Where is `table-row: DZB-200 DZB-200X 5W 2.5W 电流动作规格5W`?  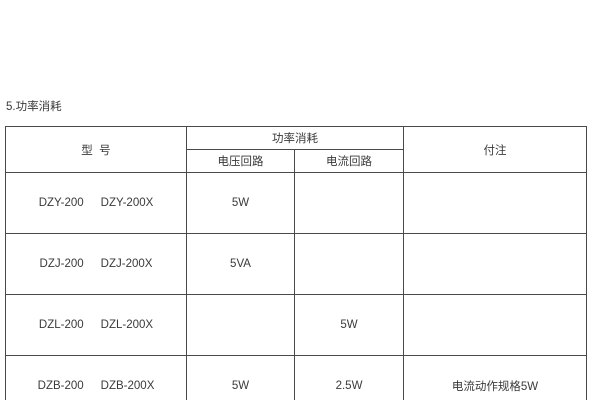
table-row: DZB-200 DZB-200X 5W 2.5W 电流动作规格5W is located at coordinates (296, 377).